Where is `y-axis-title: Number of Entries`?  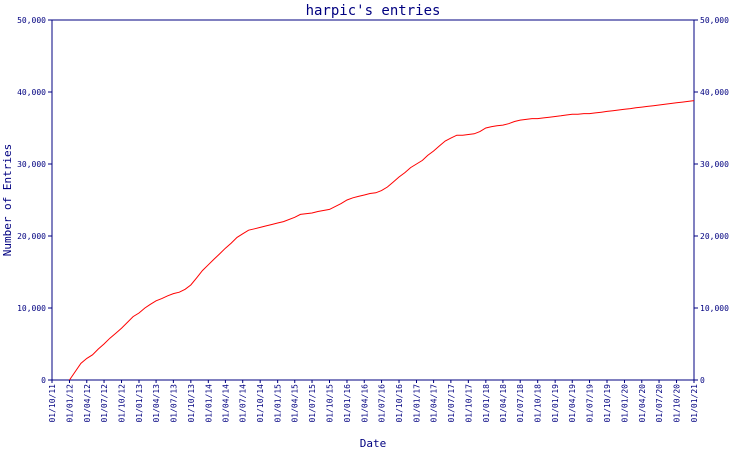
y-axis-title: Number of Entries is located at coordinates (7, 200).